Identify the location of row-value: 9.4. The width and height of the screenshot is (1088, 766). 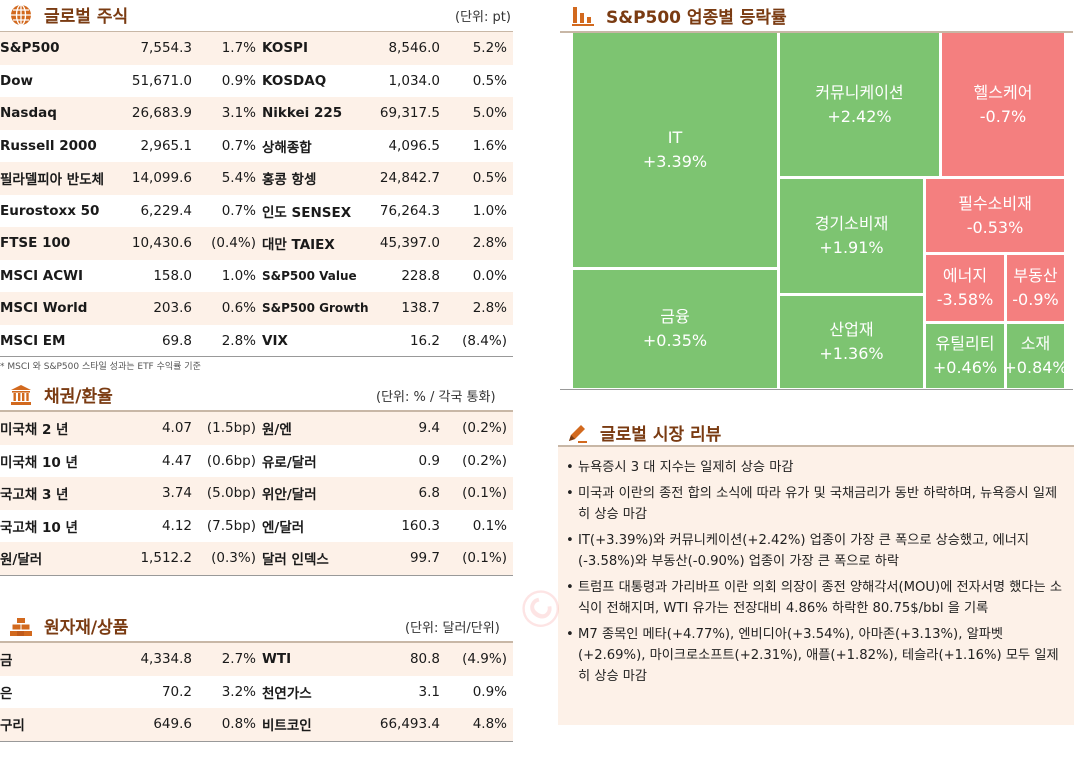
(407, 428).